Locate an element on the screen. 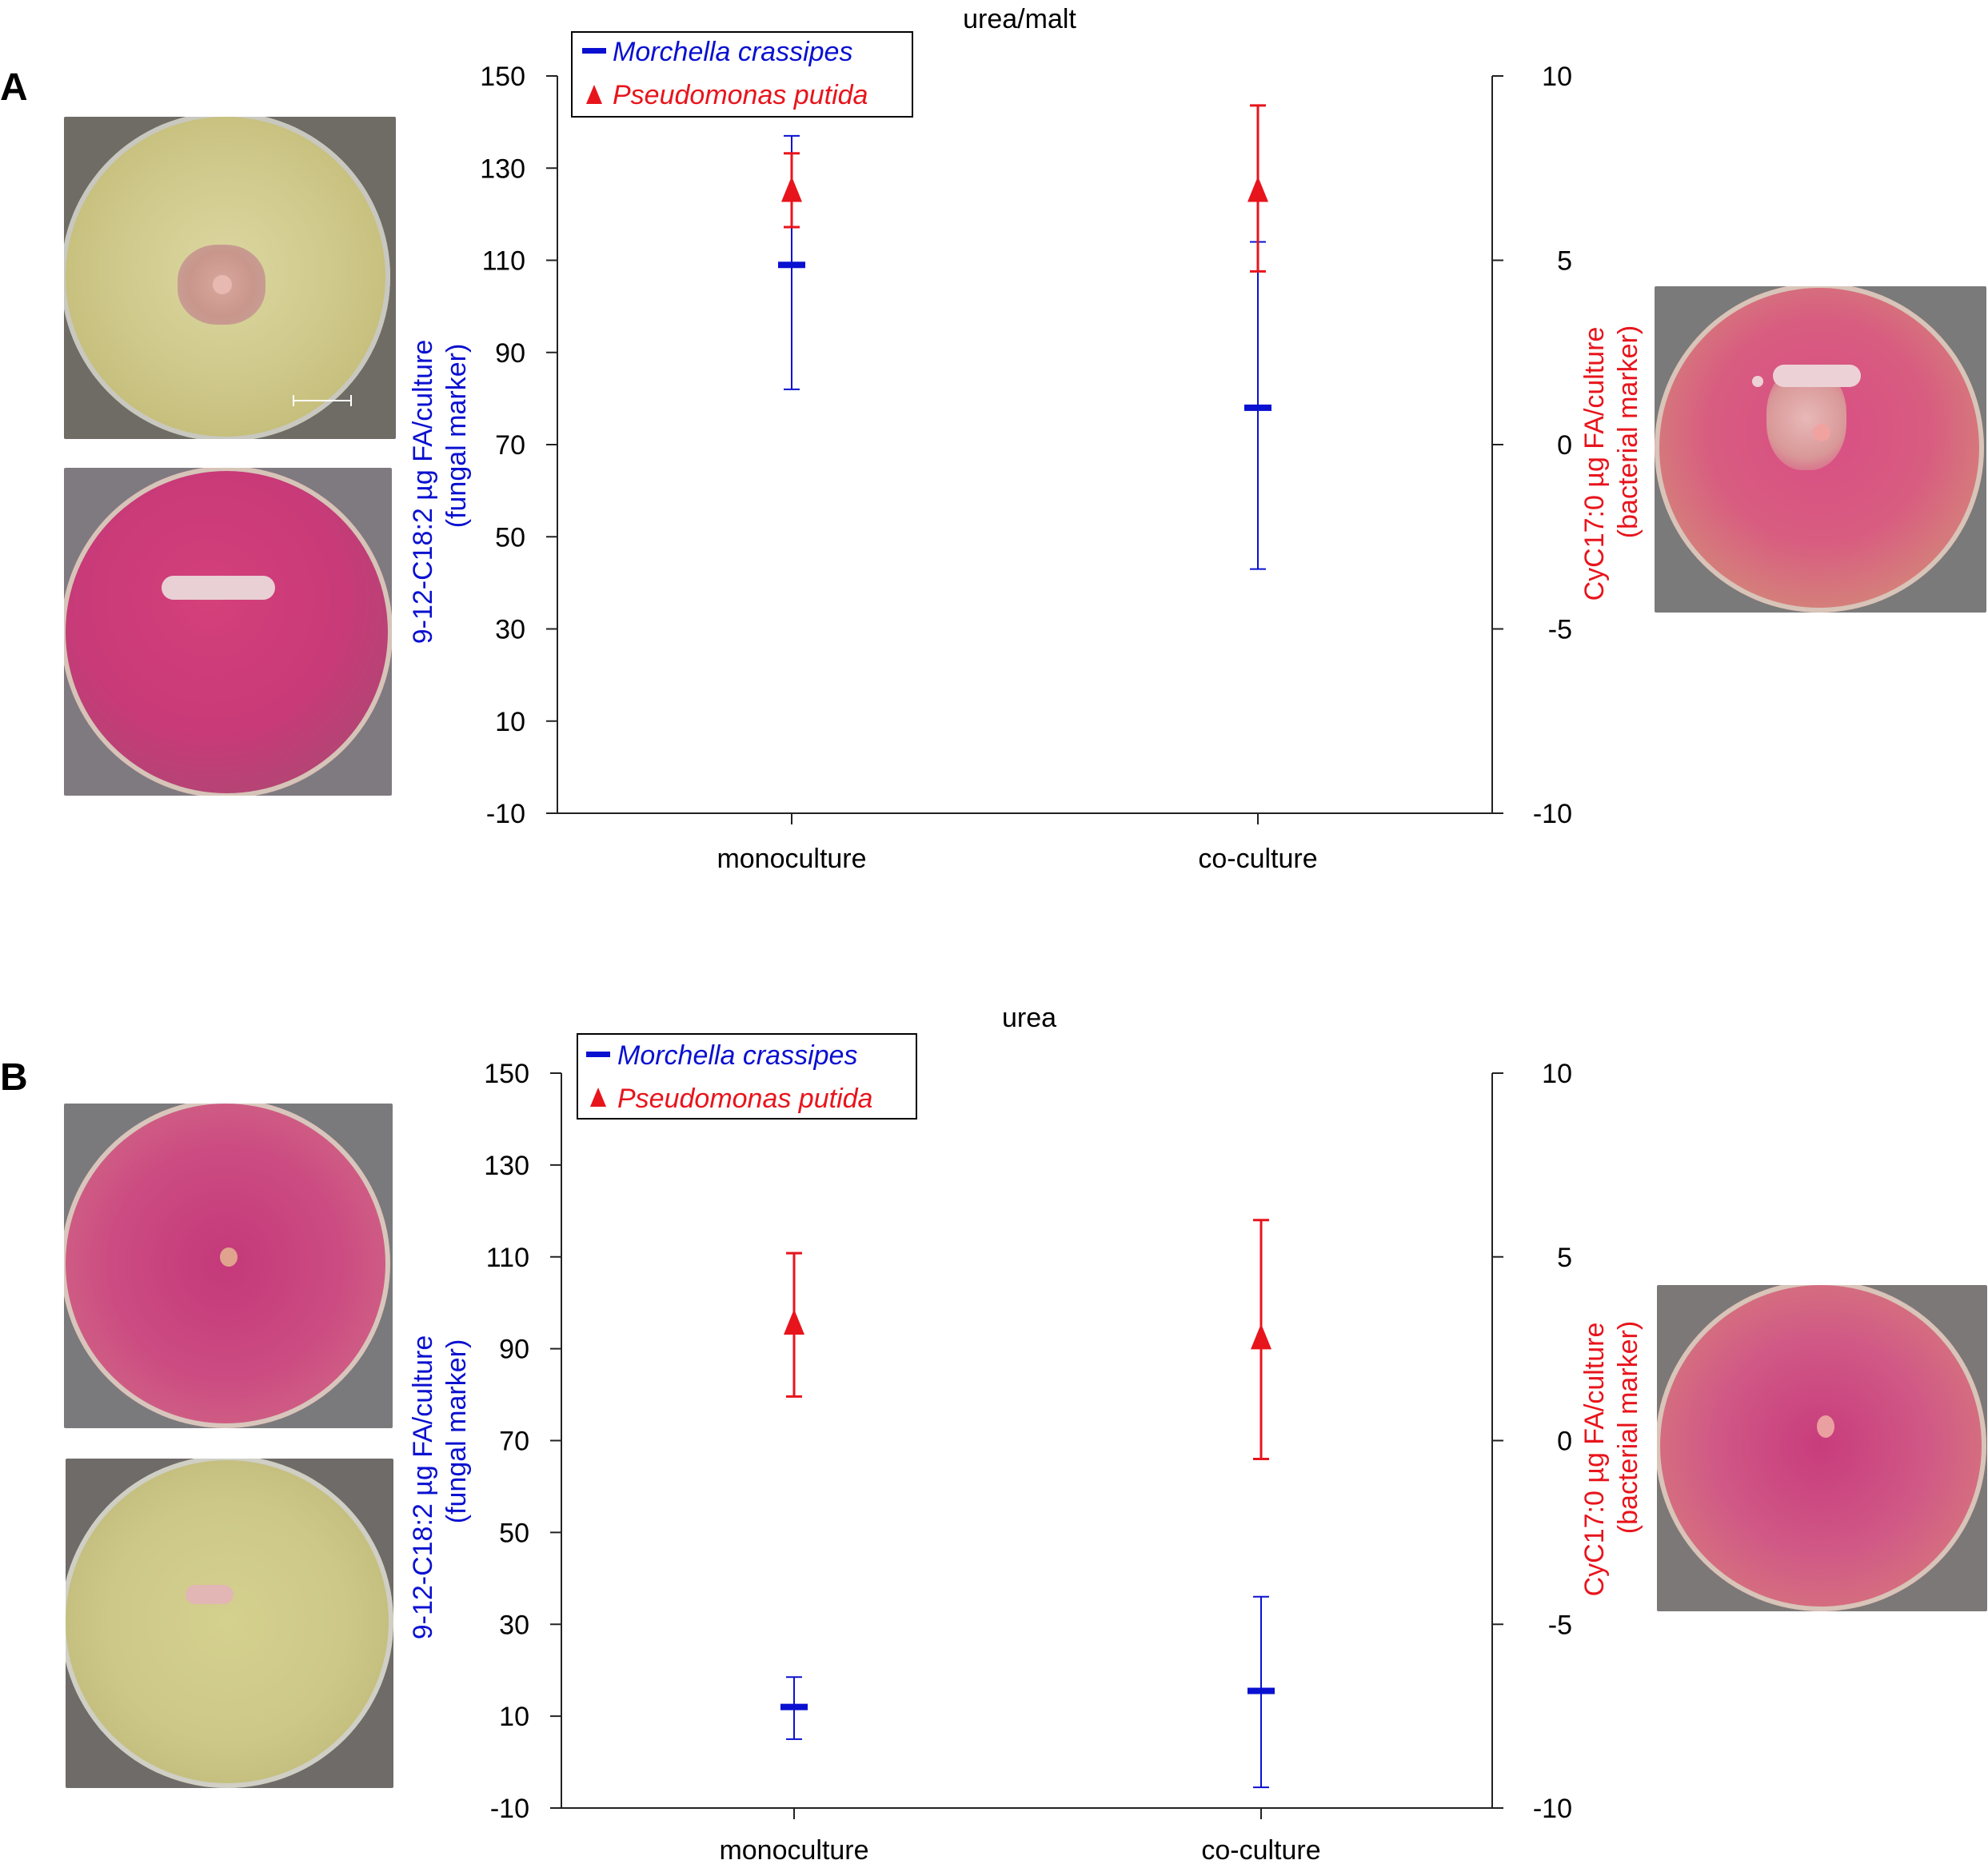  photo-a-coculture is located at coordinates (1820, 449).